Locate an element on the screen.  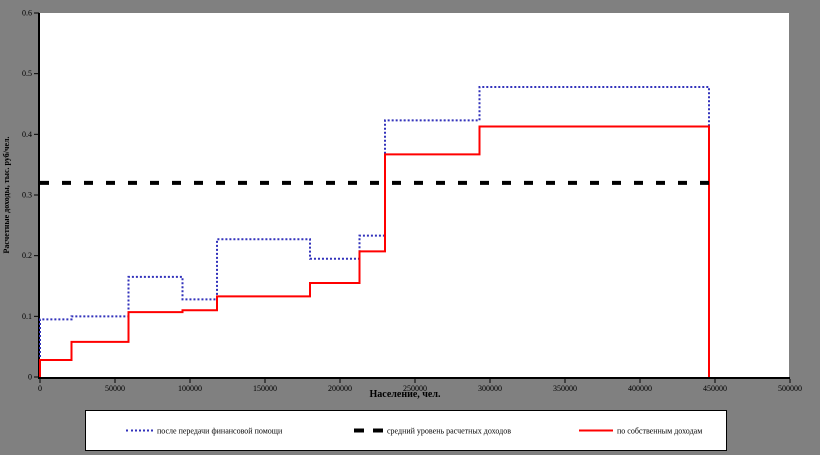
x-tick-label: 50000 is located at coordinates (115, 388).